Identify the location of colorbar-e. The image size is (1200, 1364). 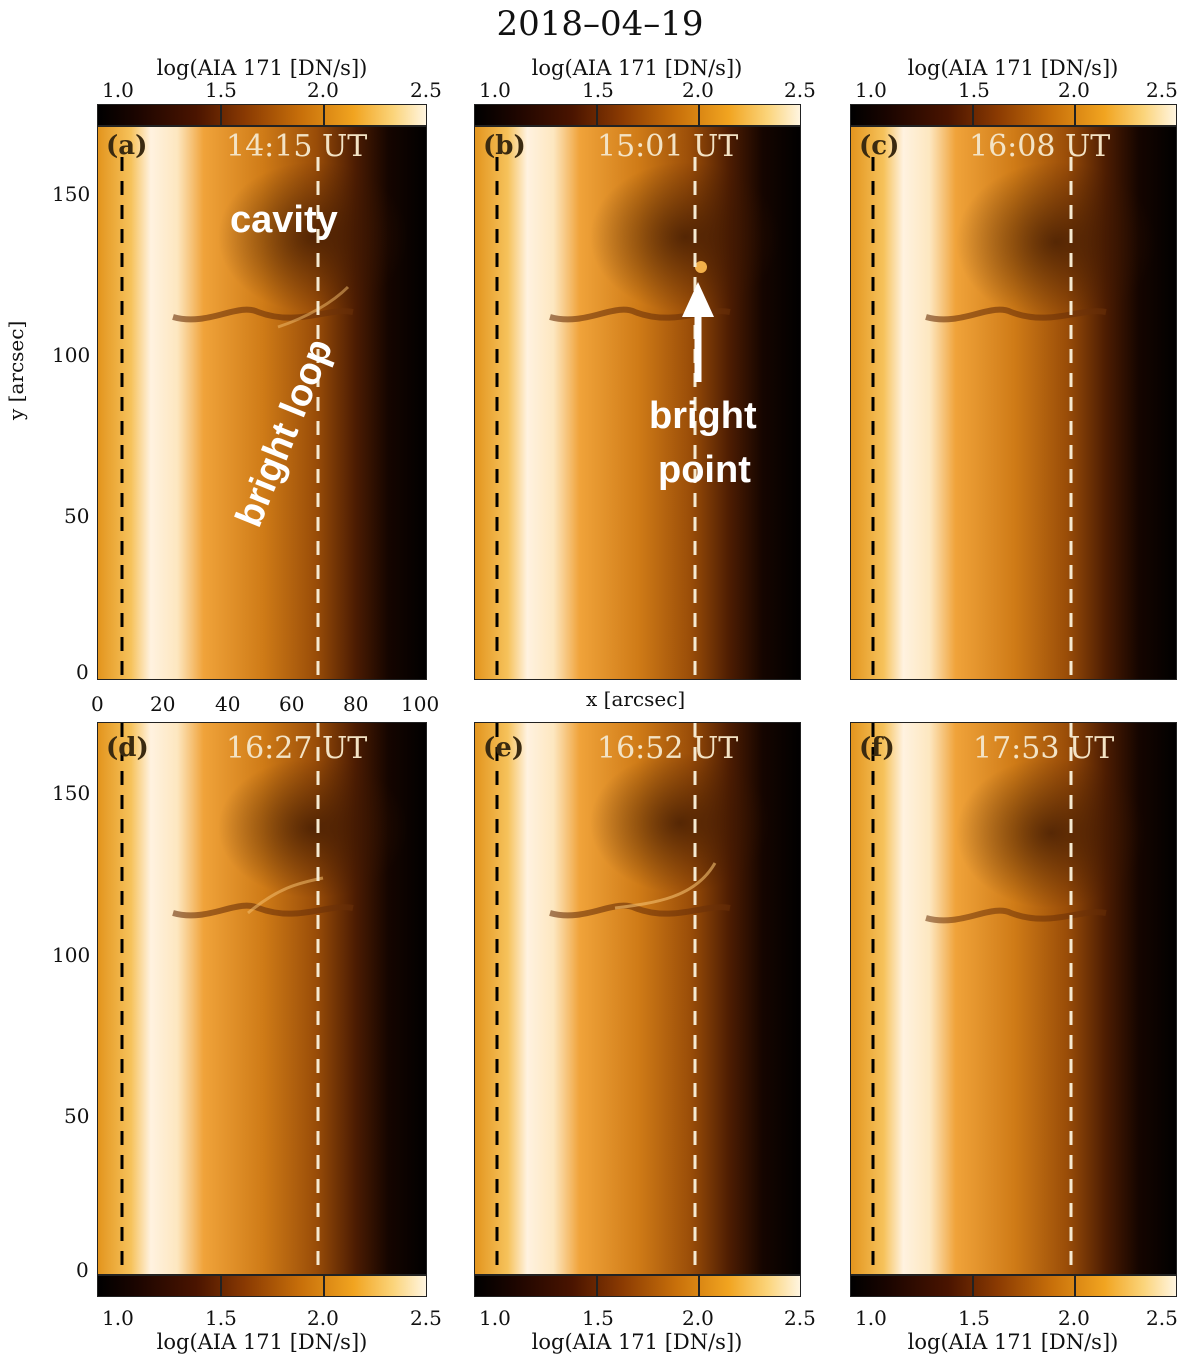
(637, 1286).